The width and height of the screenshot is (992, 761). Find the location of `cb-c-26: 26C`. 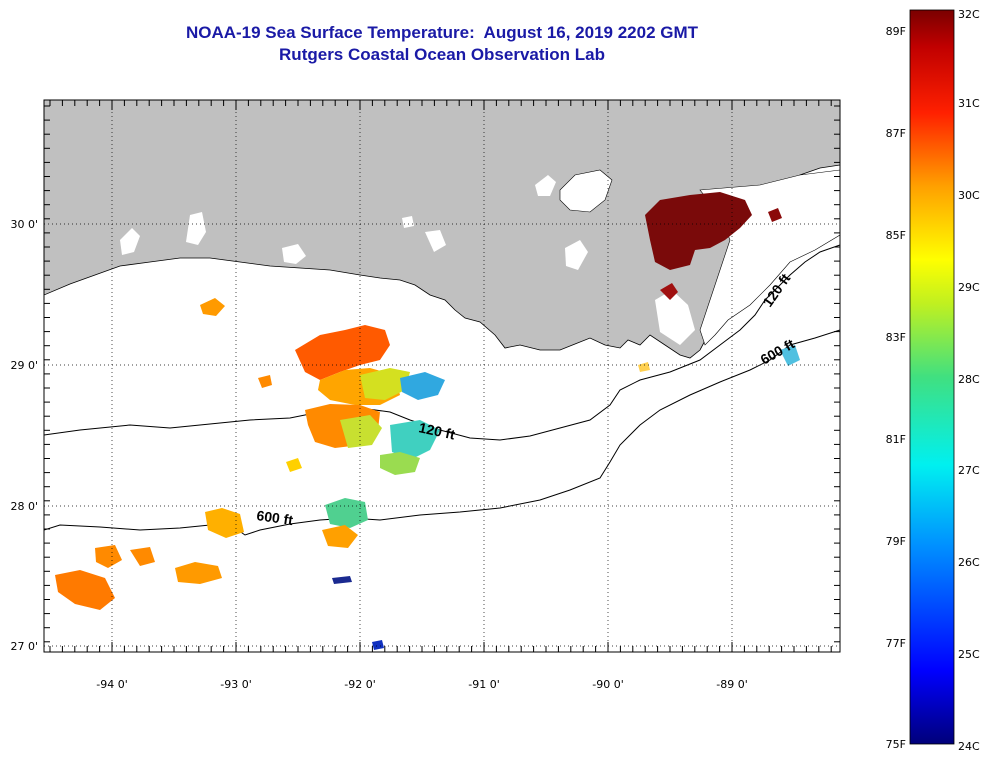

cb-c-26: 26C is located at coordinates (969, 562).